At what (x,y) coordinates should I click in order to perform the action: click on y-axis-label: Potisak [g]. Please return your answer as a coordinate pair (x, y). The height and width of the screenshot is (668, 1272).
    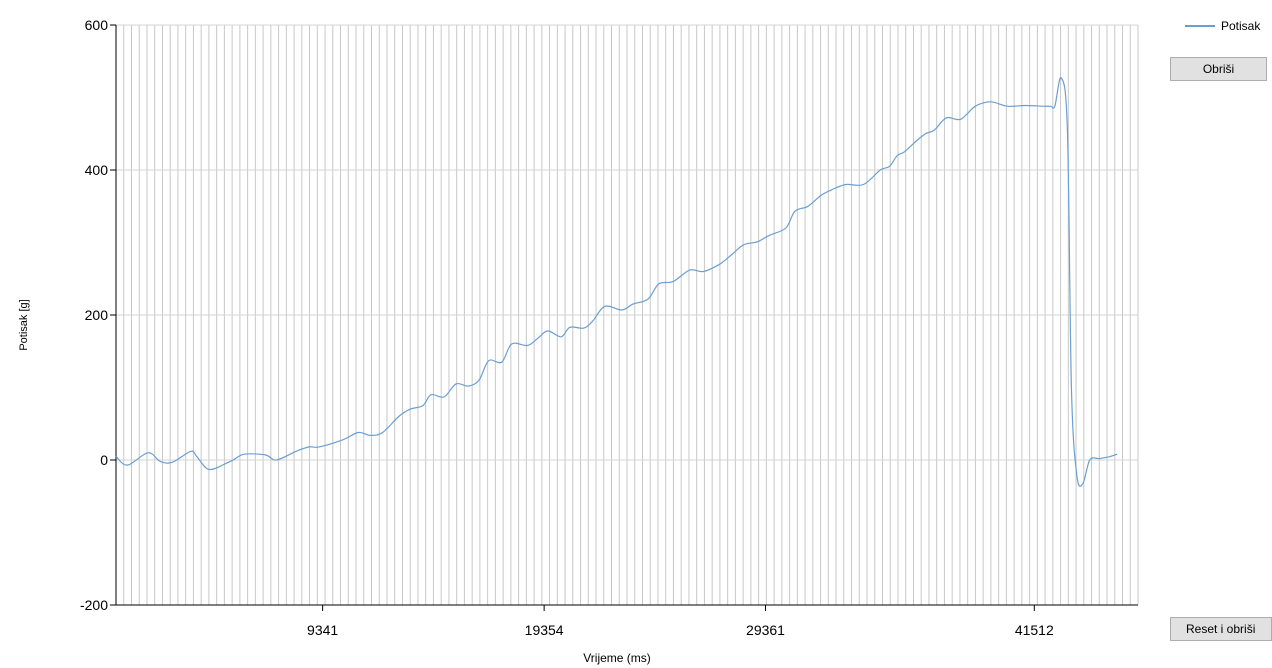
    Looking at the image, I should click on (24, 324).